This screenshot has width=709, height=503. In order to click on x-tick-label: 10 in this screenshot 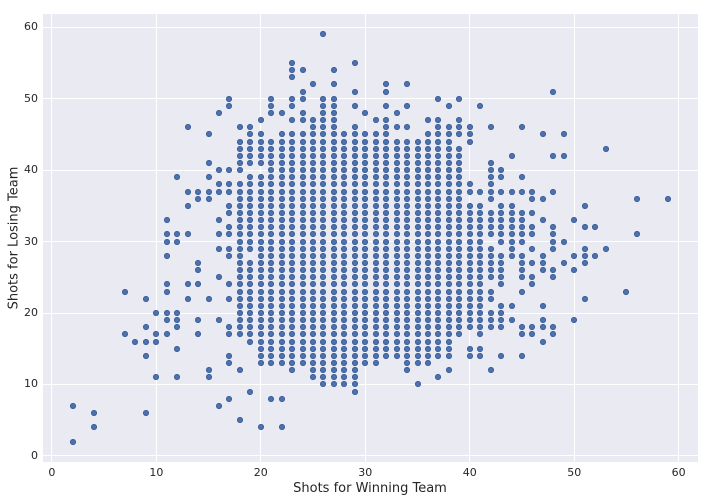, I will do `click(156, 472)`.